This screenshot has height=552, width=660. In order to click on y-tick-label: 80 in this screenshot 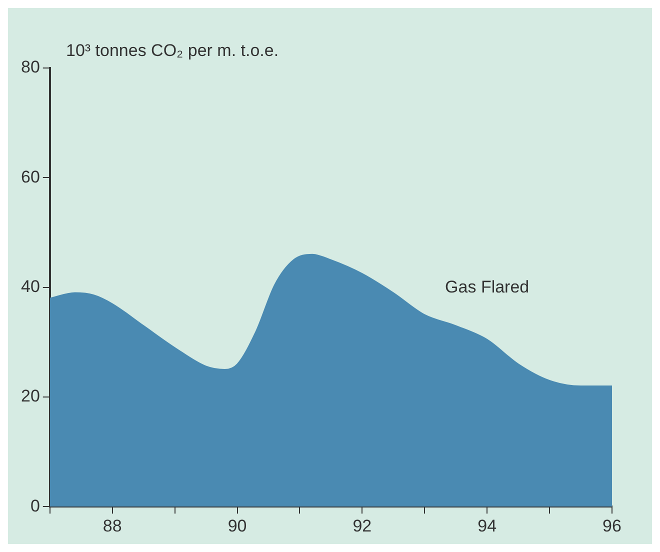, I will do `click(30, 67)`.